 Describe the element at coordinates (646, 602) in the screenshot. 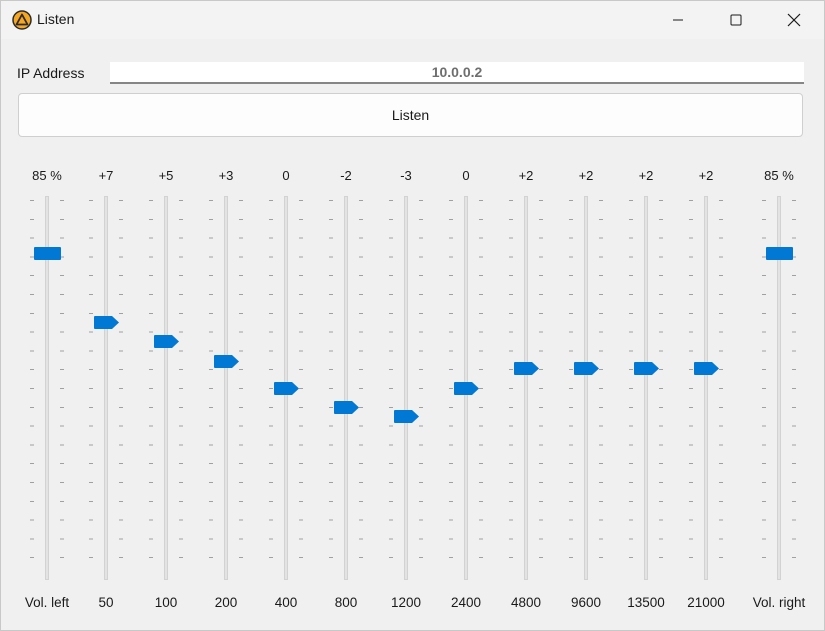

I see `slider-name-label: 13500` at that location.